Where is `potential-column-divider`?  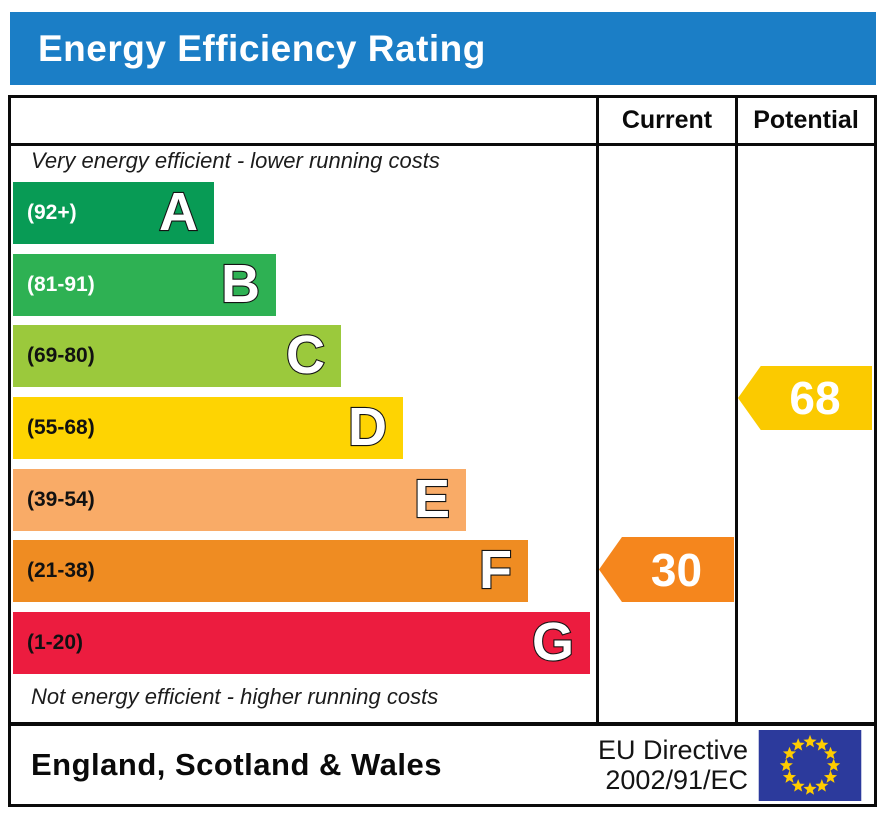 potential-column-divider is located at coordinates (736, 410).